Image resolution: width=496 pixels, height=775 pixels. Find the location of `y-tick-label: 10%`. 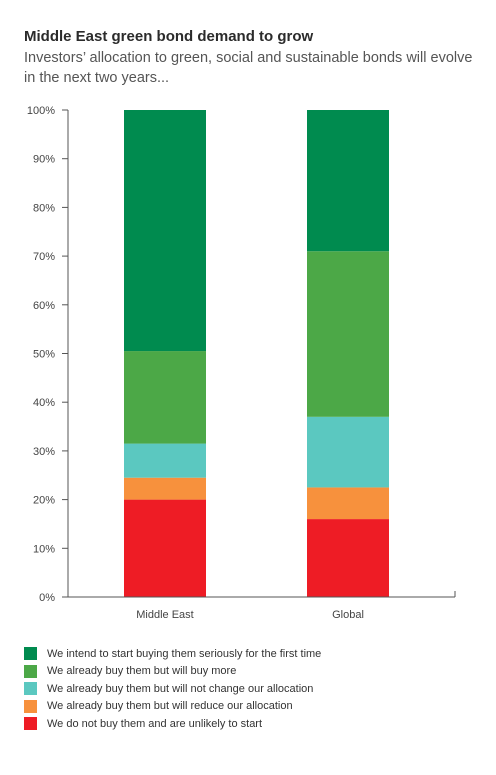

y-tick-label: 10% is located at coordinates (44, 549).